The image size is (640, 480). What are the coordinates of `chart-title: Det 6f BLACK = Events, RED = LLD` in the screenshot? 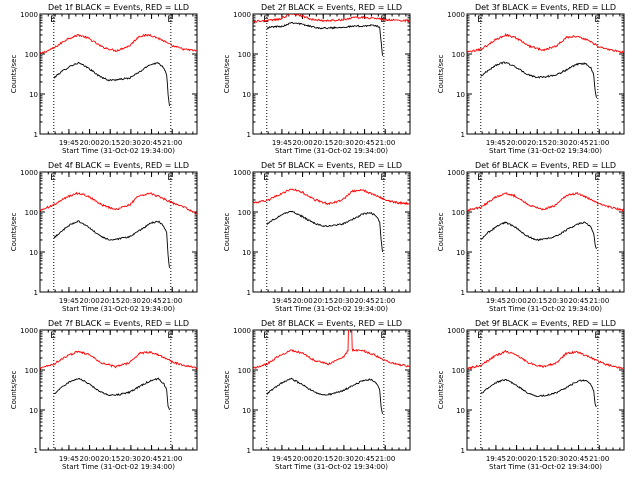 It's located at (545, 165).